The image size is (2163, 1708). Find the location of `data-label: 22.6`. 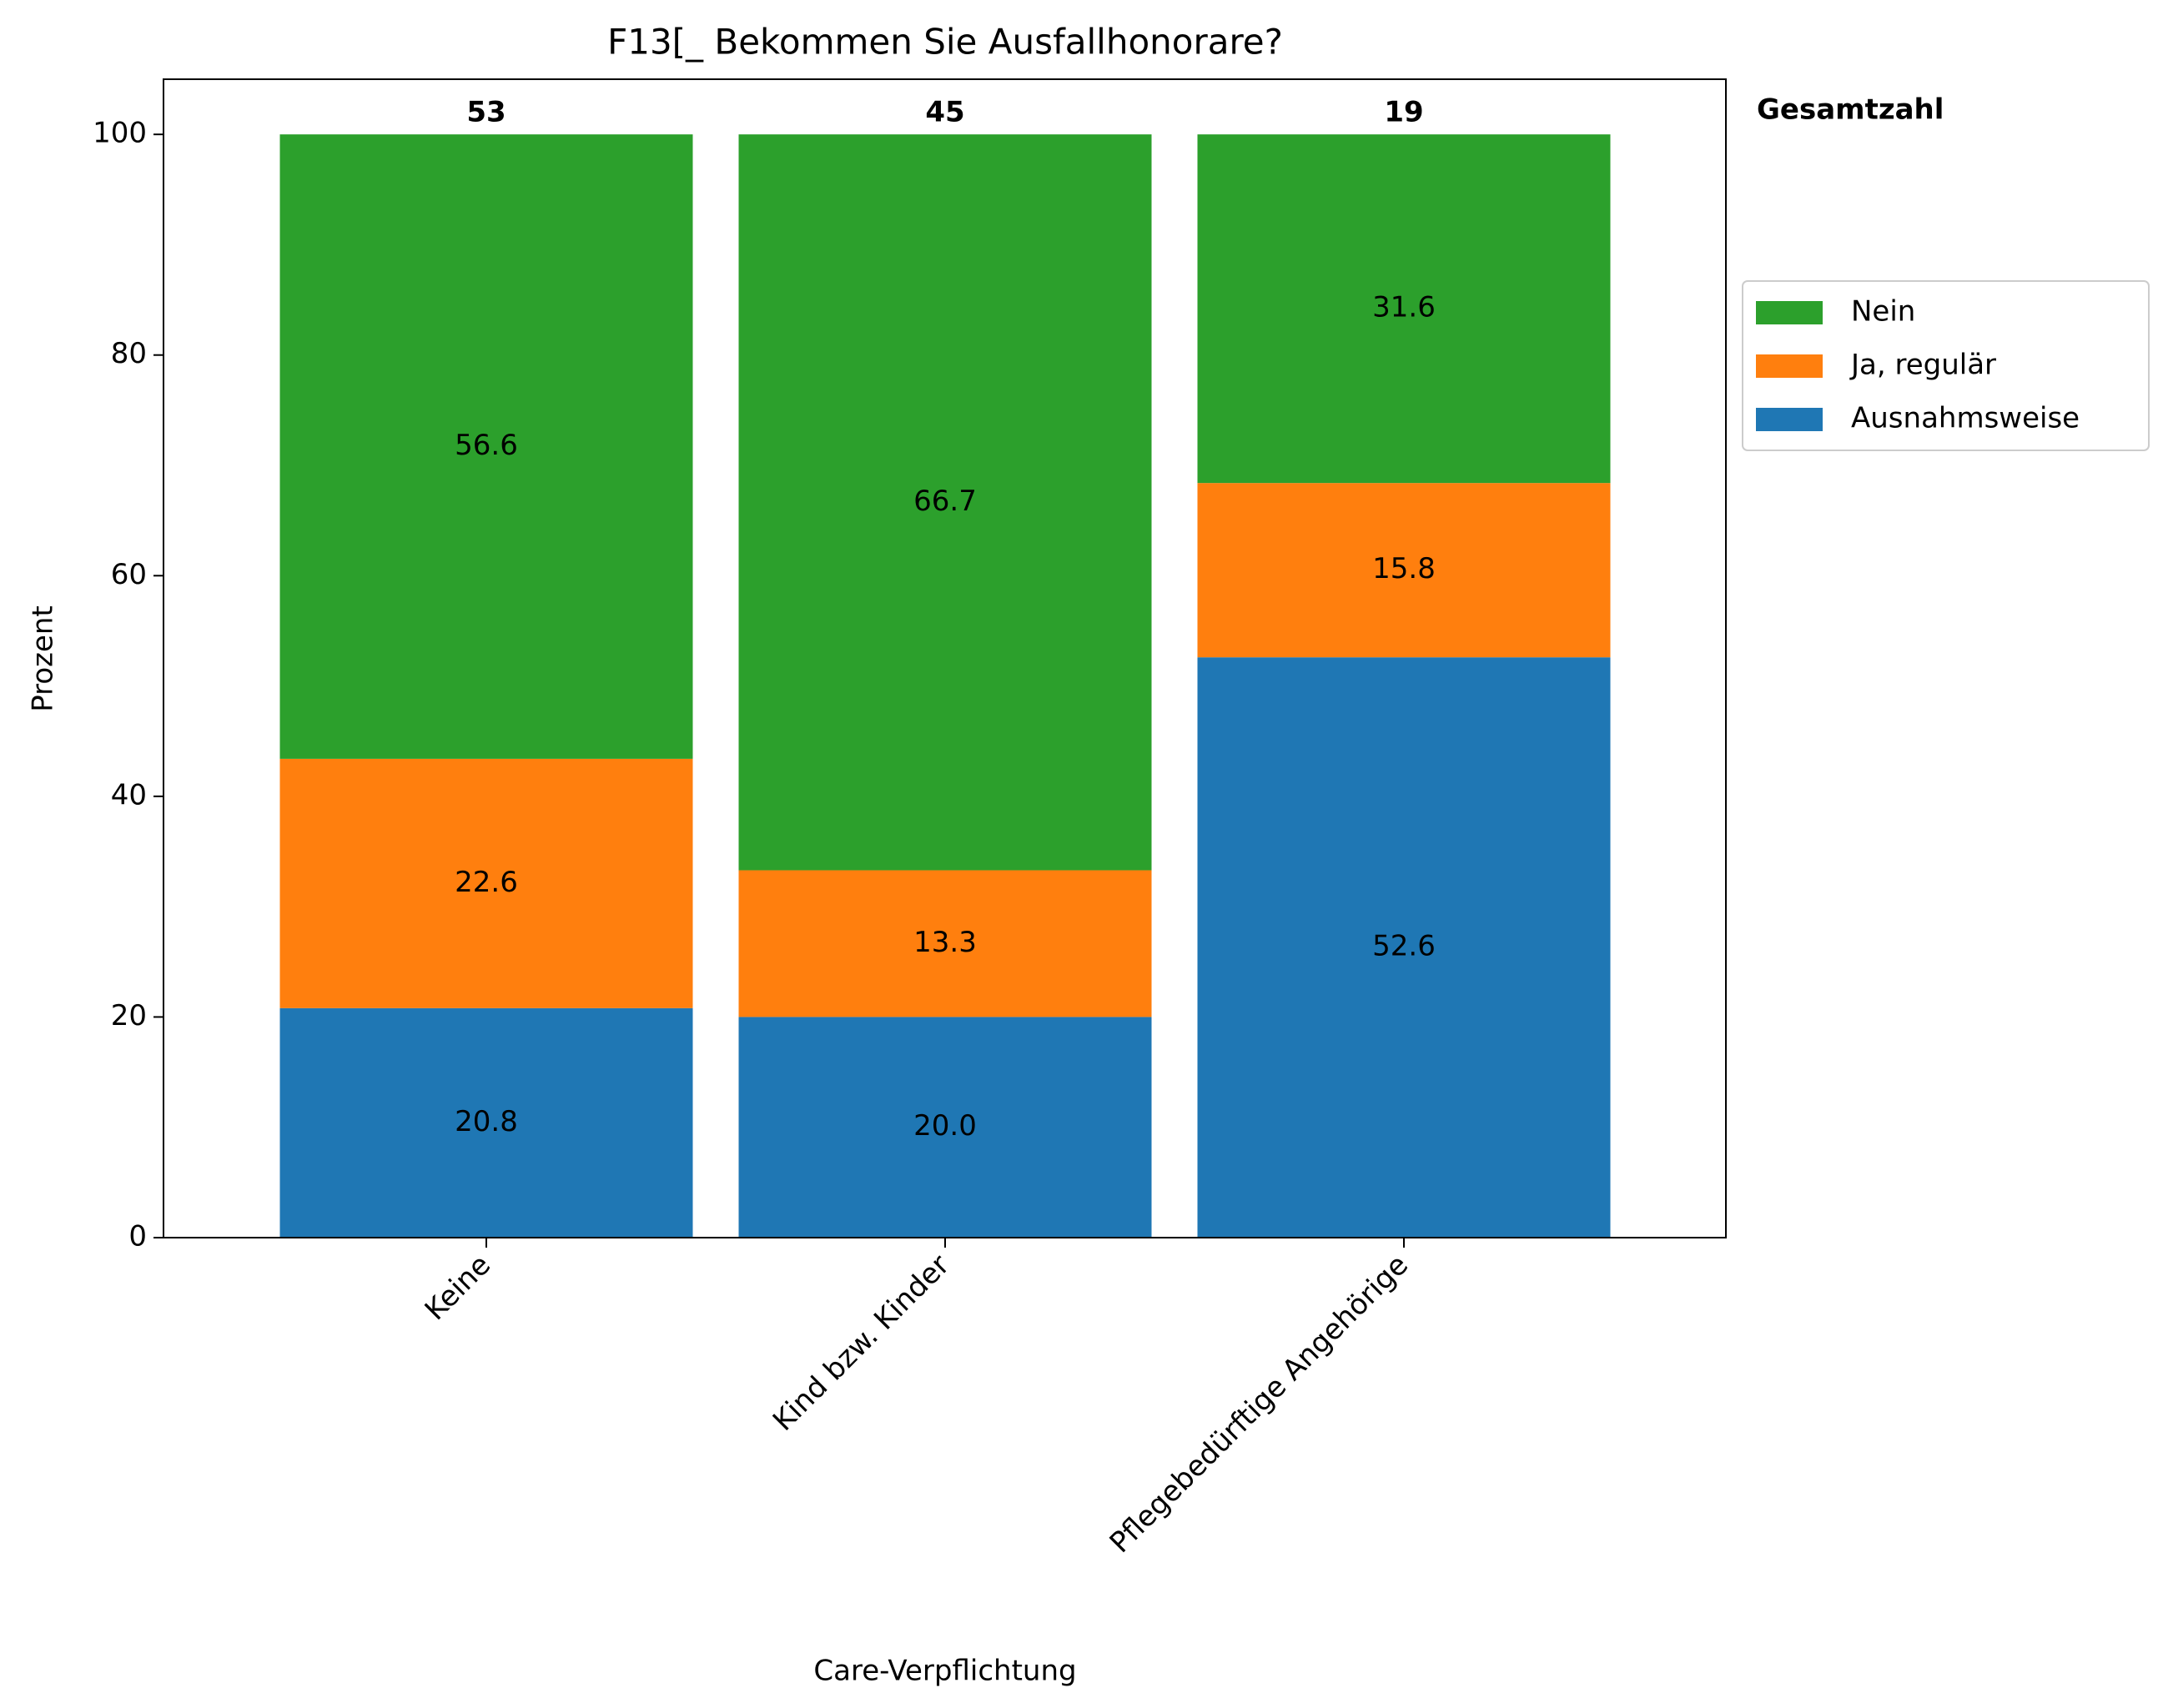

data-label: 22.6 is located at coordinates (487, 883).